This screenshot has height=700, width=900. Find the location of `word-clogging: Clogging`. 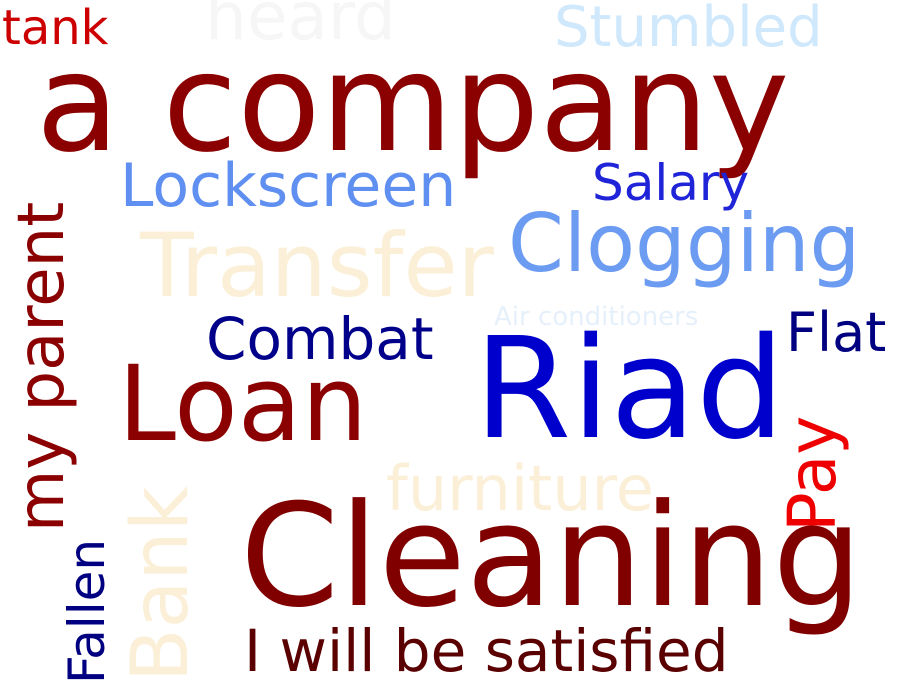

word-clogging: Clogging is located at coordinates (684, 243).